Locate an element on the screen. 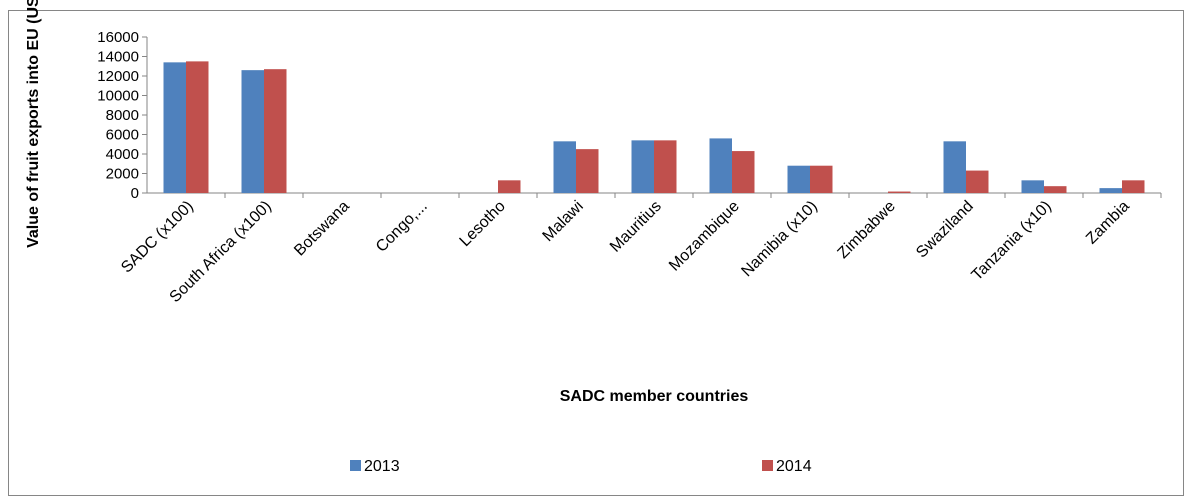  y-tick-label: 6000 is located at coordinates (122, 135).